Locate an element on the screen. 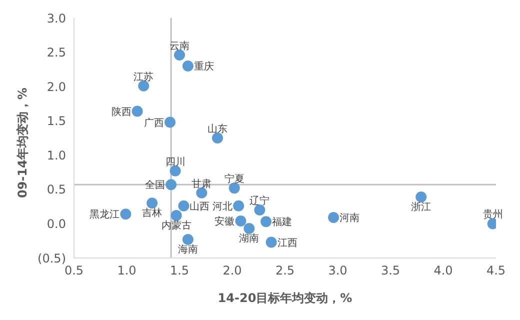 This screenshot has width=520, height=320. y-tick-label: 1.0 is located at coordinates (56, 155).